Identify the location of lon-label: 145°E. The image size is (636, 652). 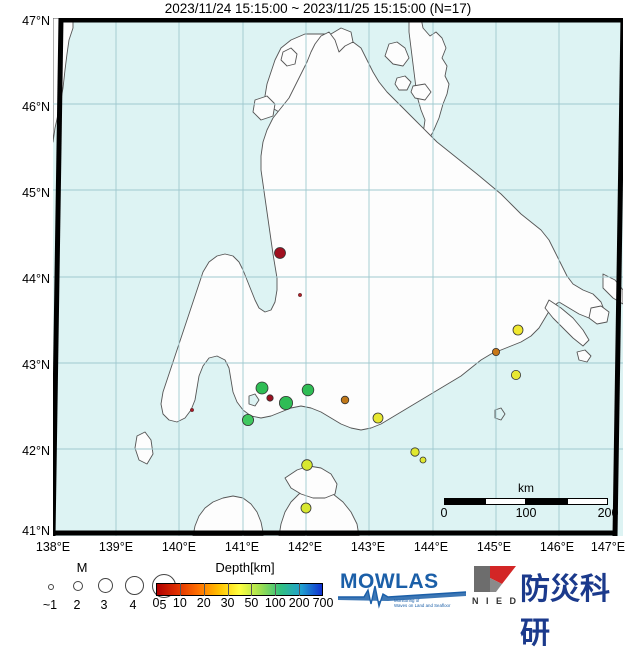
(494, 547).